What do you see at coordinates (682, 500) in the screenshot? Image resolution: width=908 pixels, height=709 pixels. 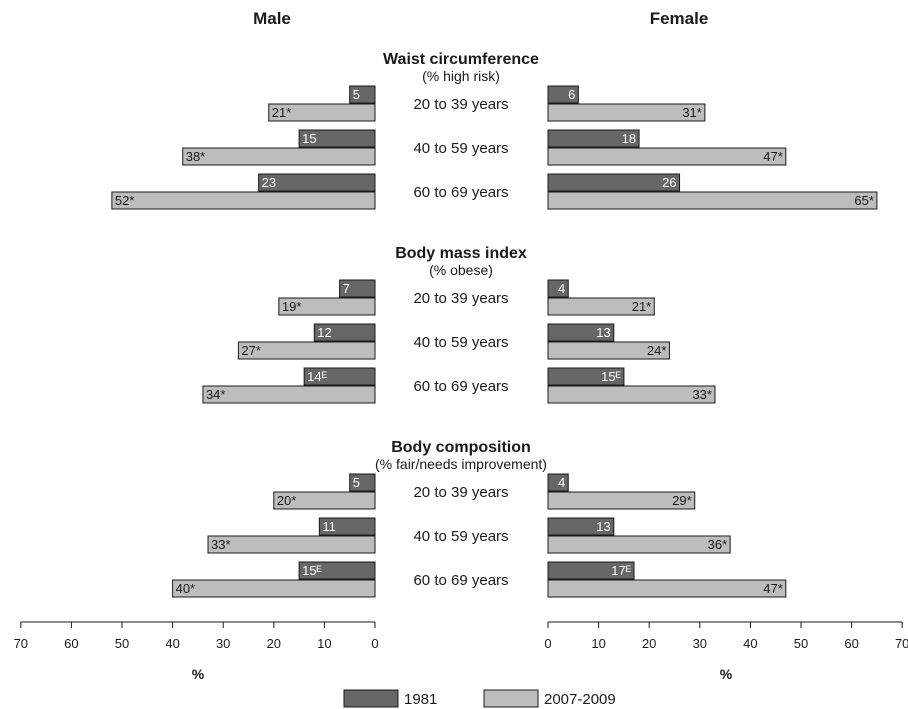 I see `female-bar-label: 29*` at bounding box center [682, 500].